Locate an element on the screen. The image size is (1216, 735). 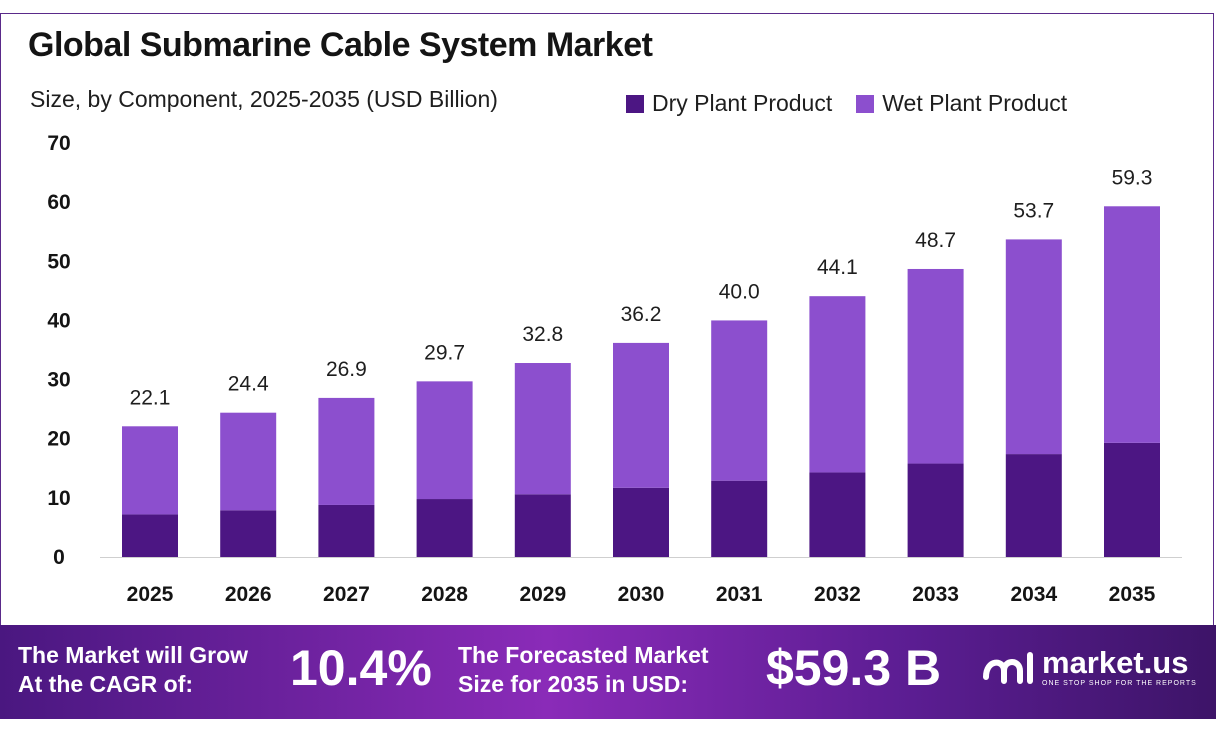
bar-total-label: 44.1 is located at coordinates (837, 267).